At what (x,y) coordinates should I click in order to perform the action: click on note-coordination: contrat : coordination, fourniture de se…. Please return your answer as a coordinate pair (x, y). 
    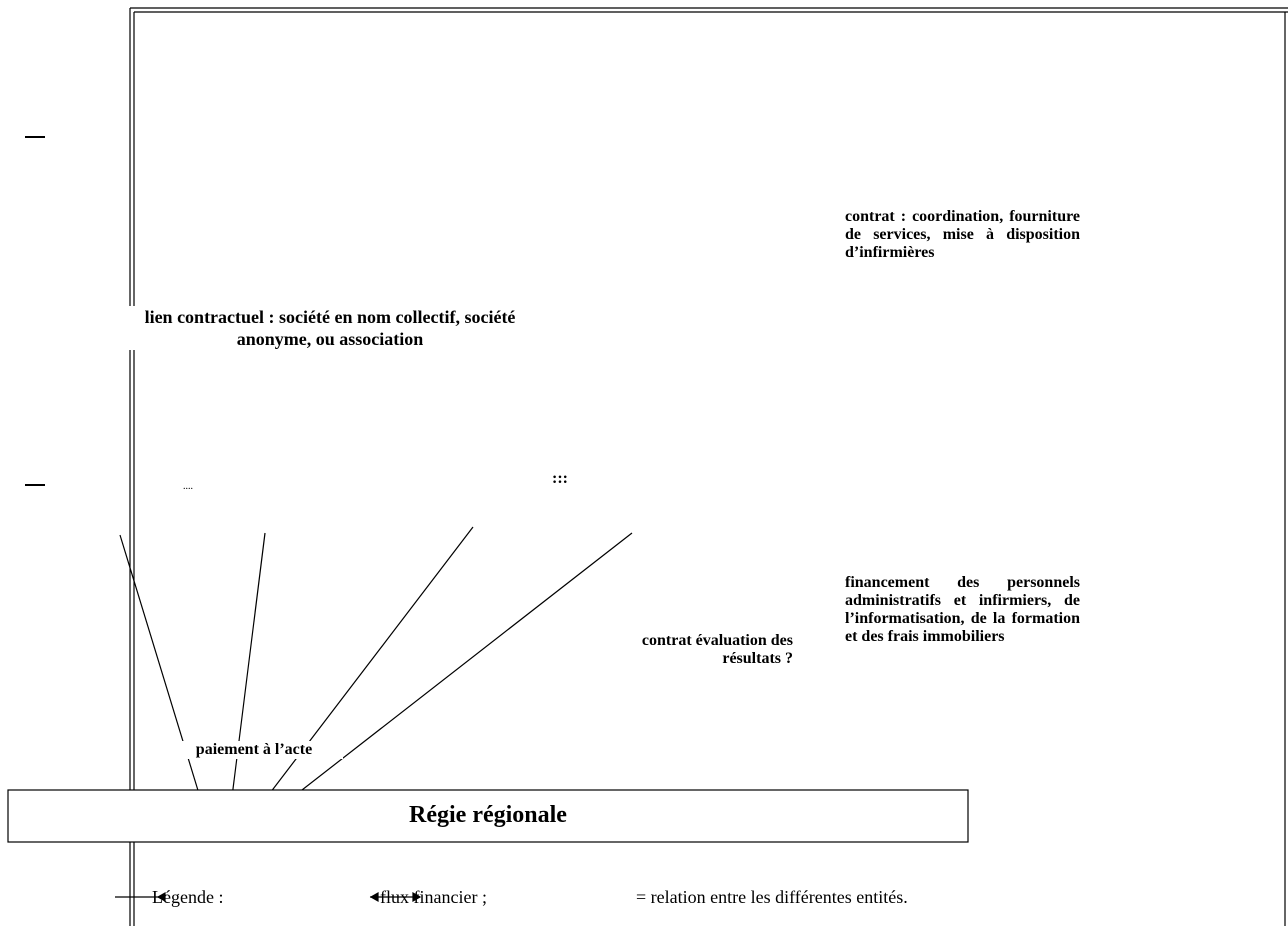
    Looking at the image, I should click on (962, 234).